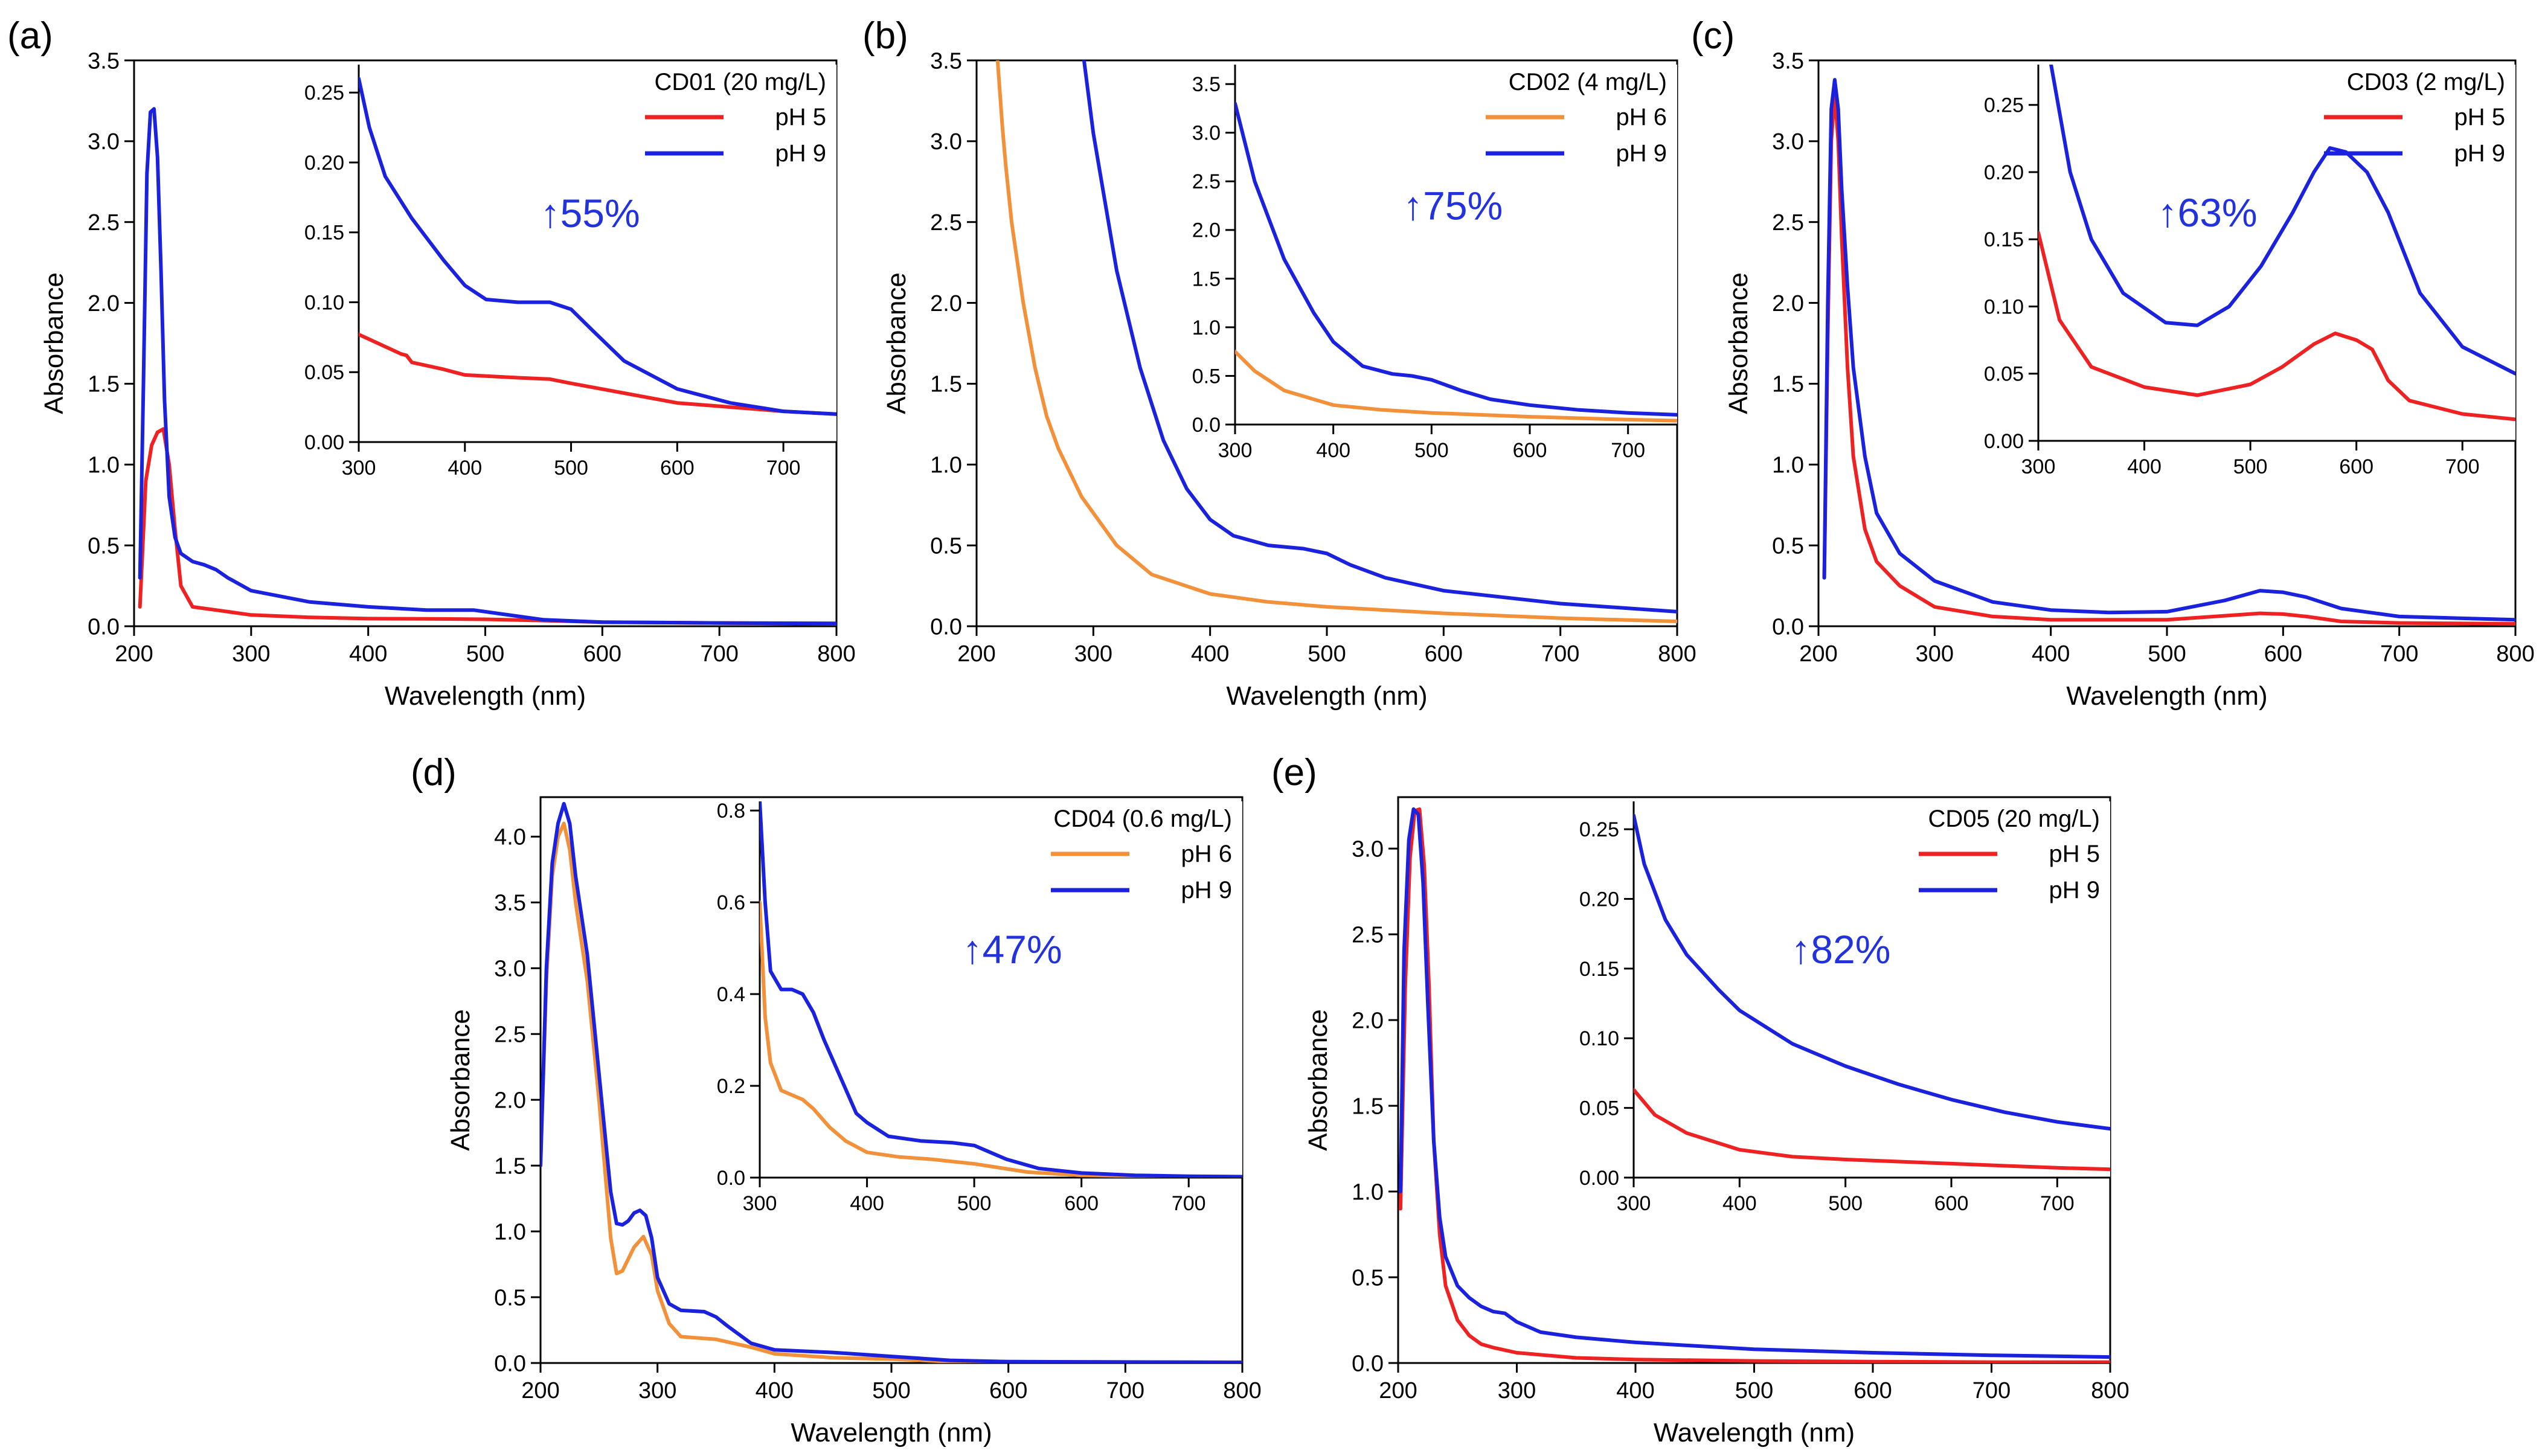  Describe the element at coordinates (1206, 133) in the screenshot. I see `panel-b-inset-y-tick-label: 3.0` at that location.